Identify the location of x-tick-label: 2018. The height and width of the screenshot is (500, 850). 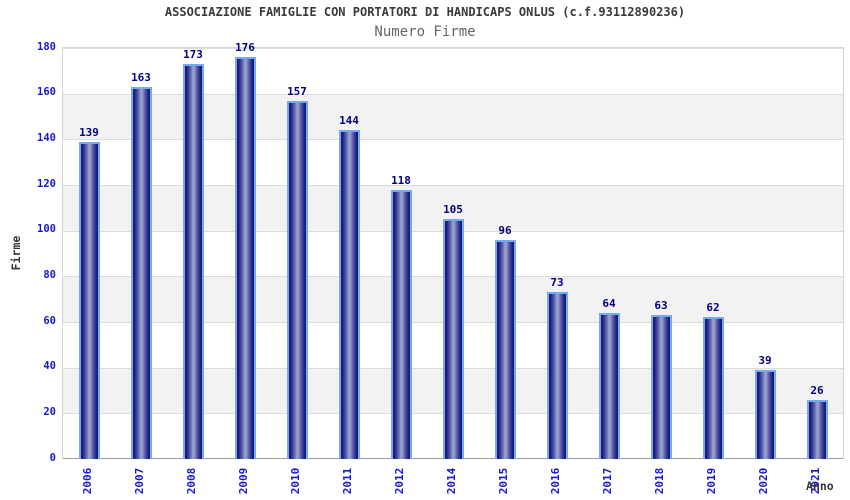
(659, 481).